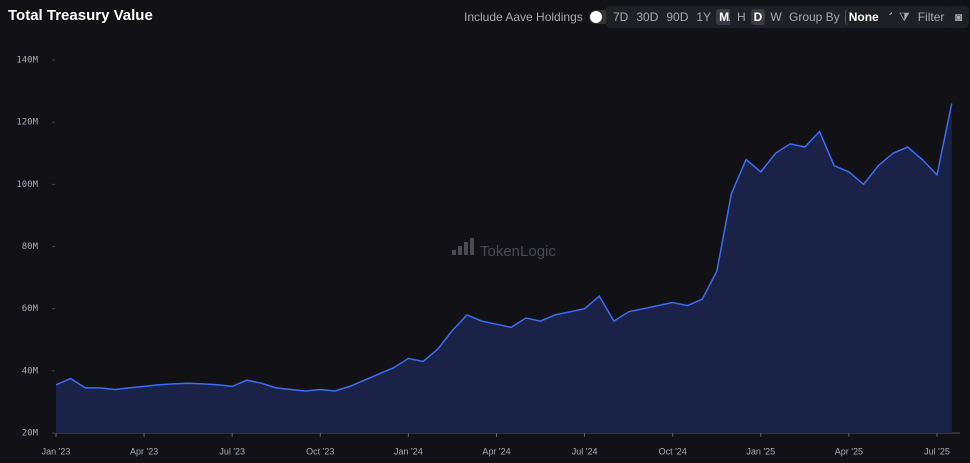  What do you see at coordinates (80, 15) in the screenshot?
I see `chart-title: Total Treasury Value` at bounding box center [80, 15].